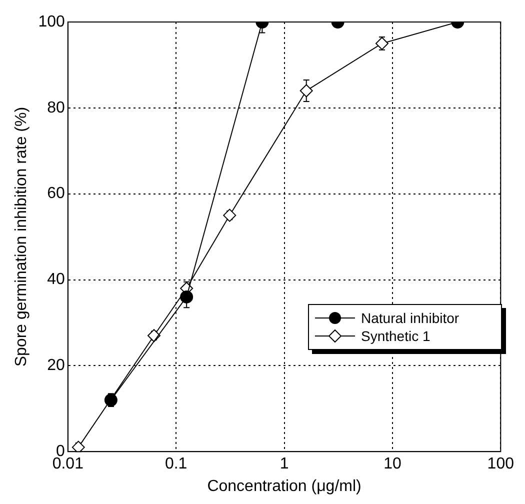 This screenshot has width=525, height=504. What do you see at coordinates (176, 464) in the screenshot?
I see `x-tick-label: 0.1` at bounding box center [176, 464].